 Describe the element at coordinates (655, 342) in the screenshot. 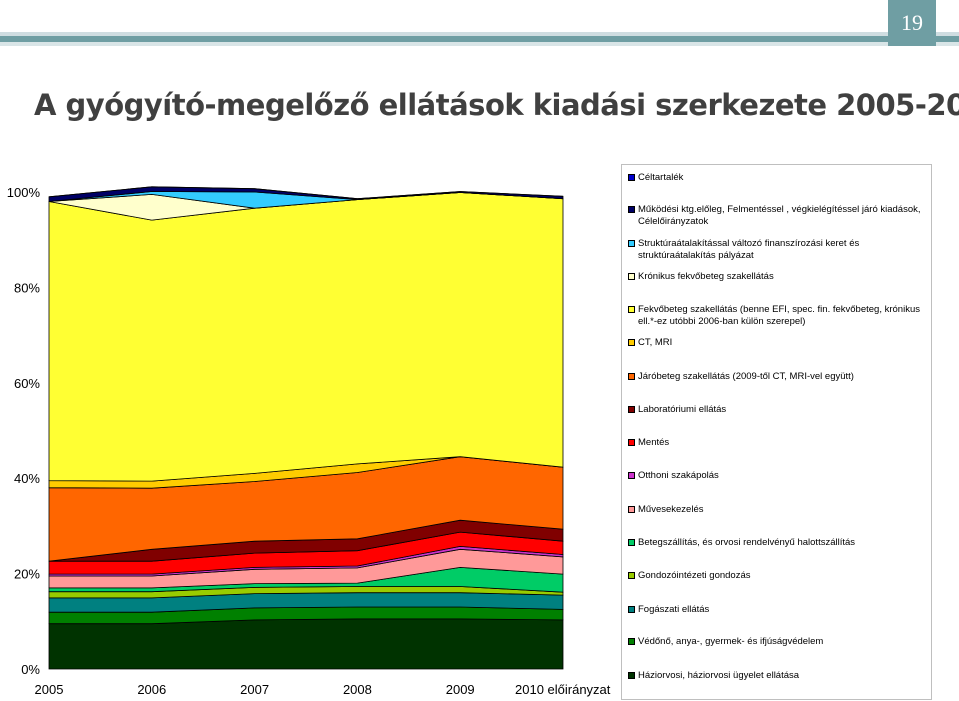

I see `legend-label: CT, MRI` at that location.